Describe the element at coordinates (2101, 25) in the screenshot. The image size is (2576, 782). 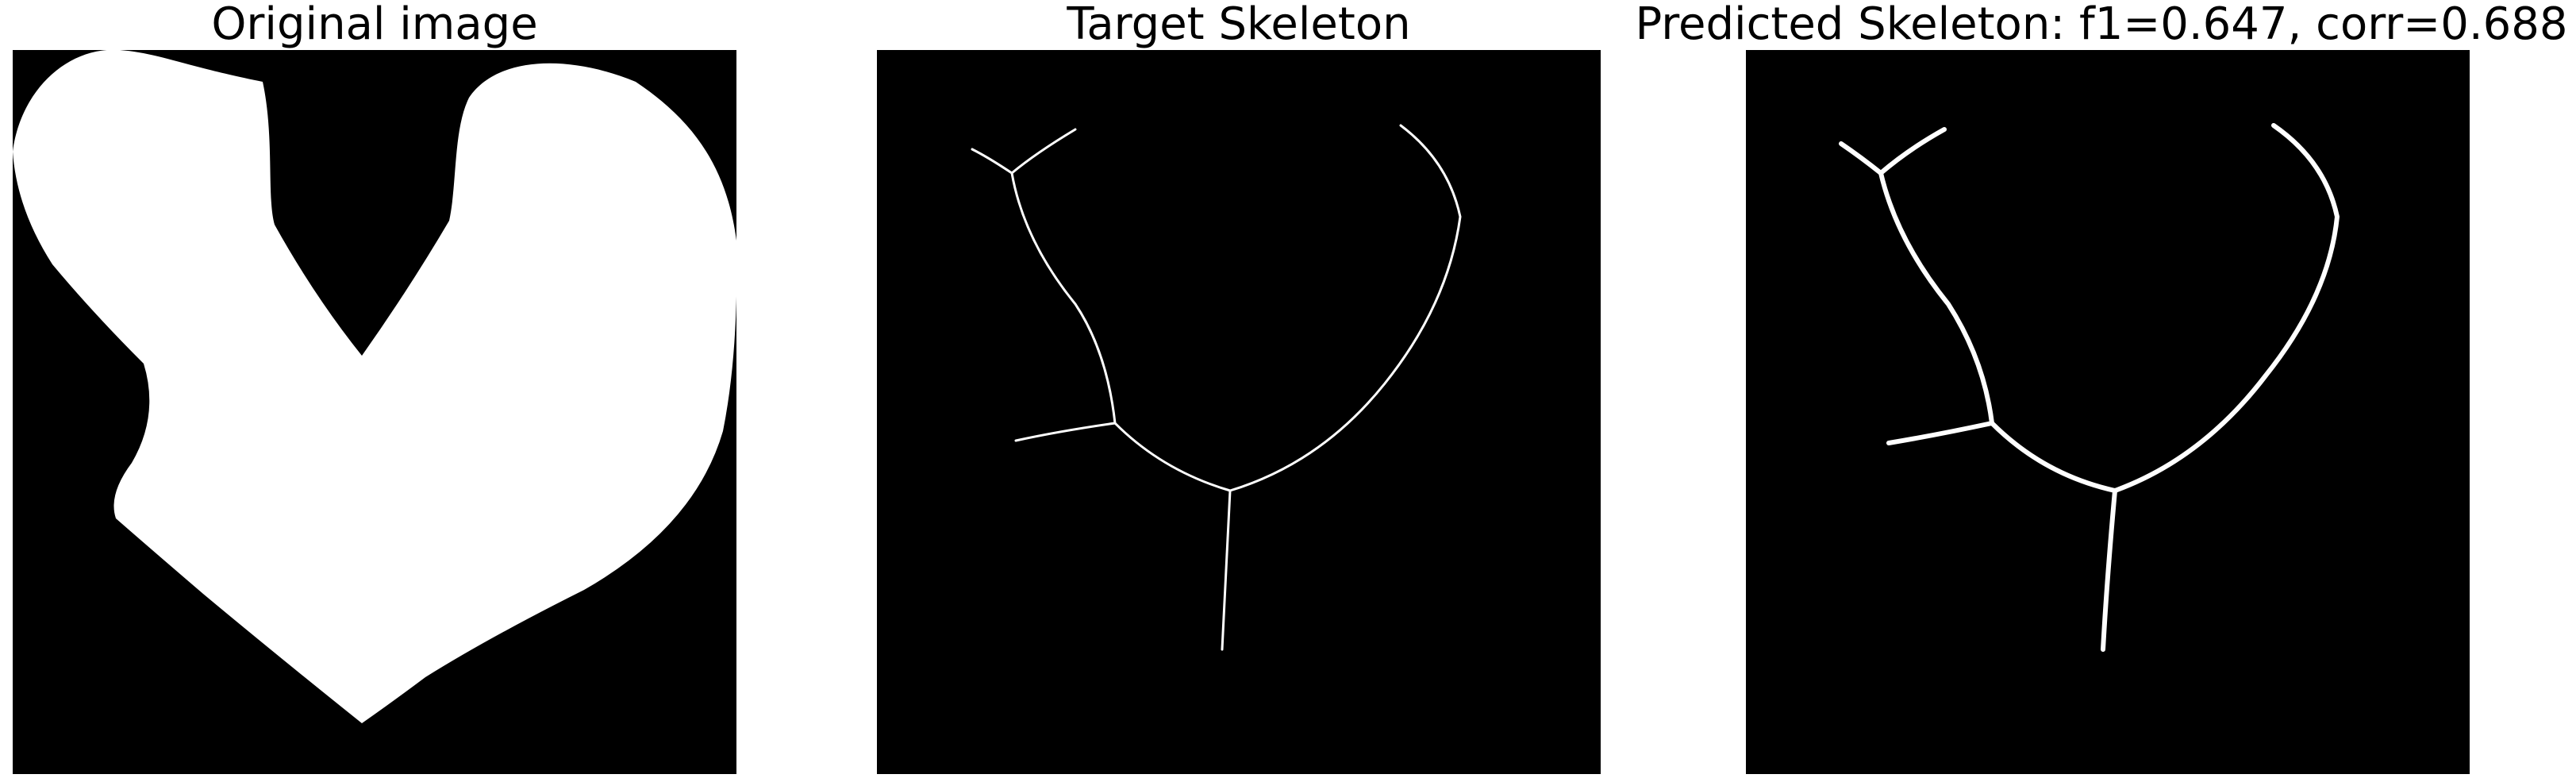
I see `predicted-skeleton-title: Predicted Skeleton: f1=0.647, corr=0.688` at that location.